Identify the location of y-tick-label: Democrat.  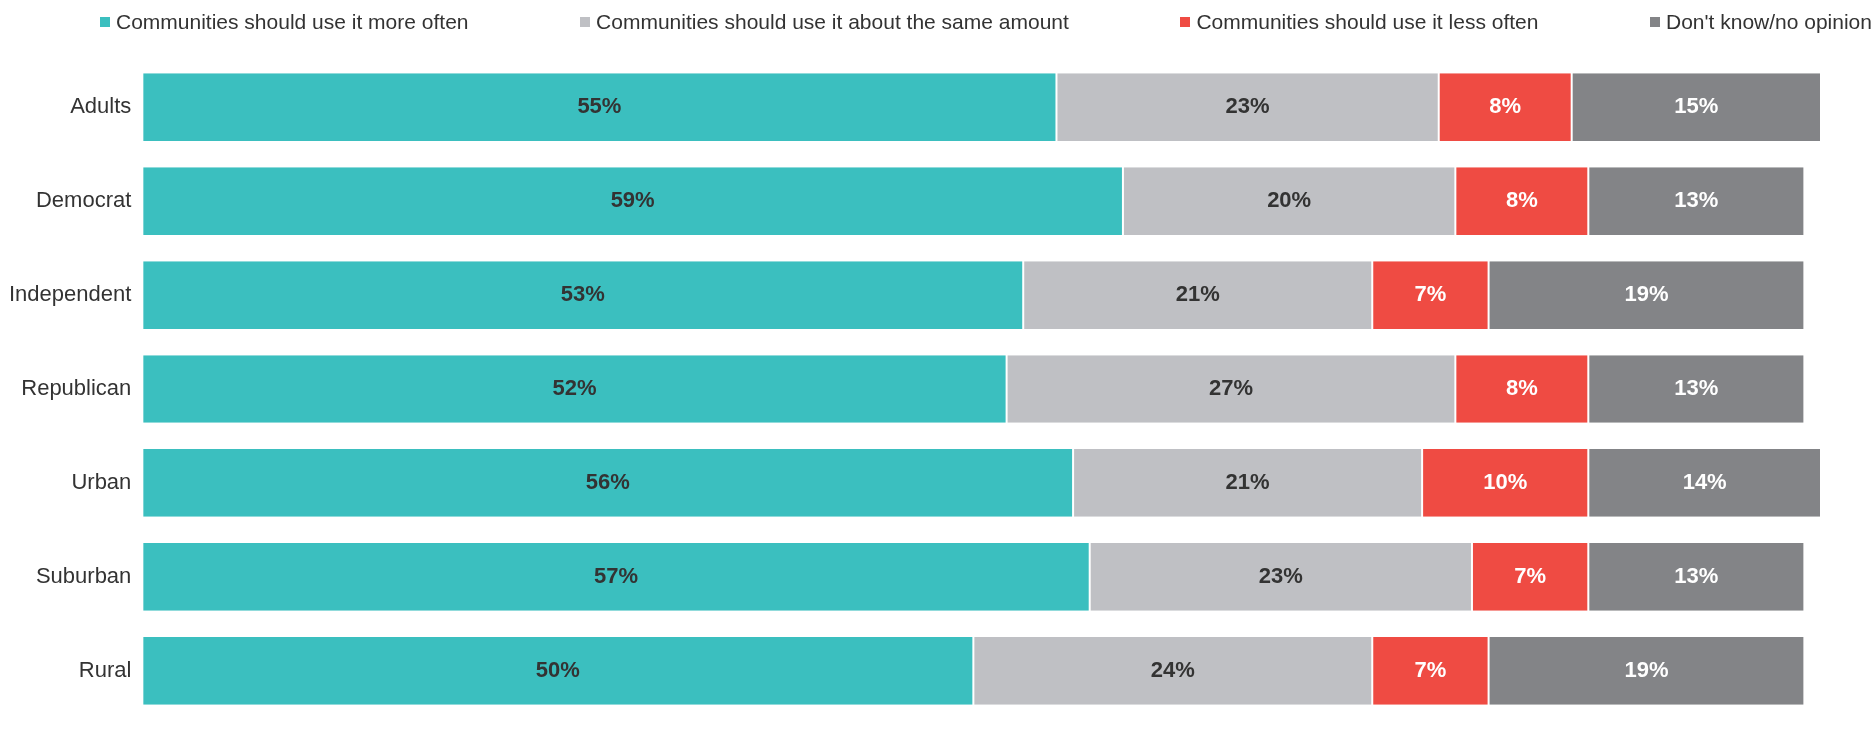
(83, 200).